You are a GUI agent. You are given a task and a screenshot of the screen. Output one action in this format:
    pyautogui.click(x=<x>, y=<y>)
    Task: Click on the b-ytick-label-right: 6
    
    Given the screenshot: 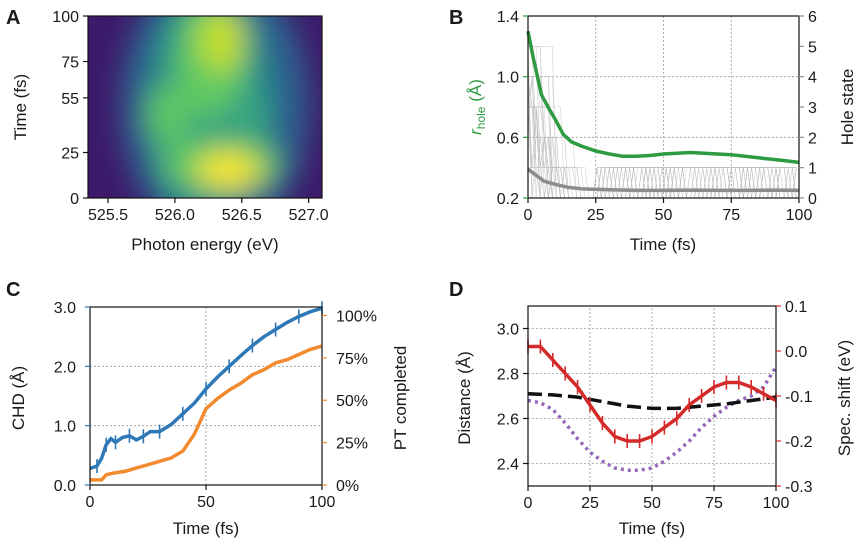 What is the action you would take?
    pyautogui.click(x=812, y=17)
    